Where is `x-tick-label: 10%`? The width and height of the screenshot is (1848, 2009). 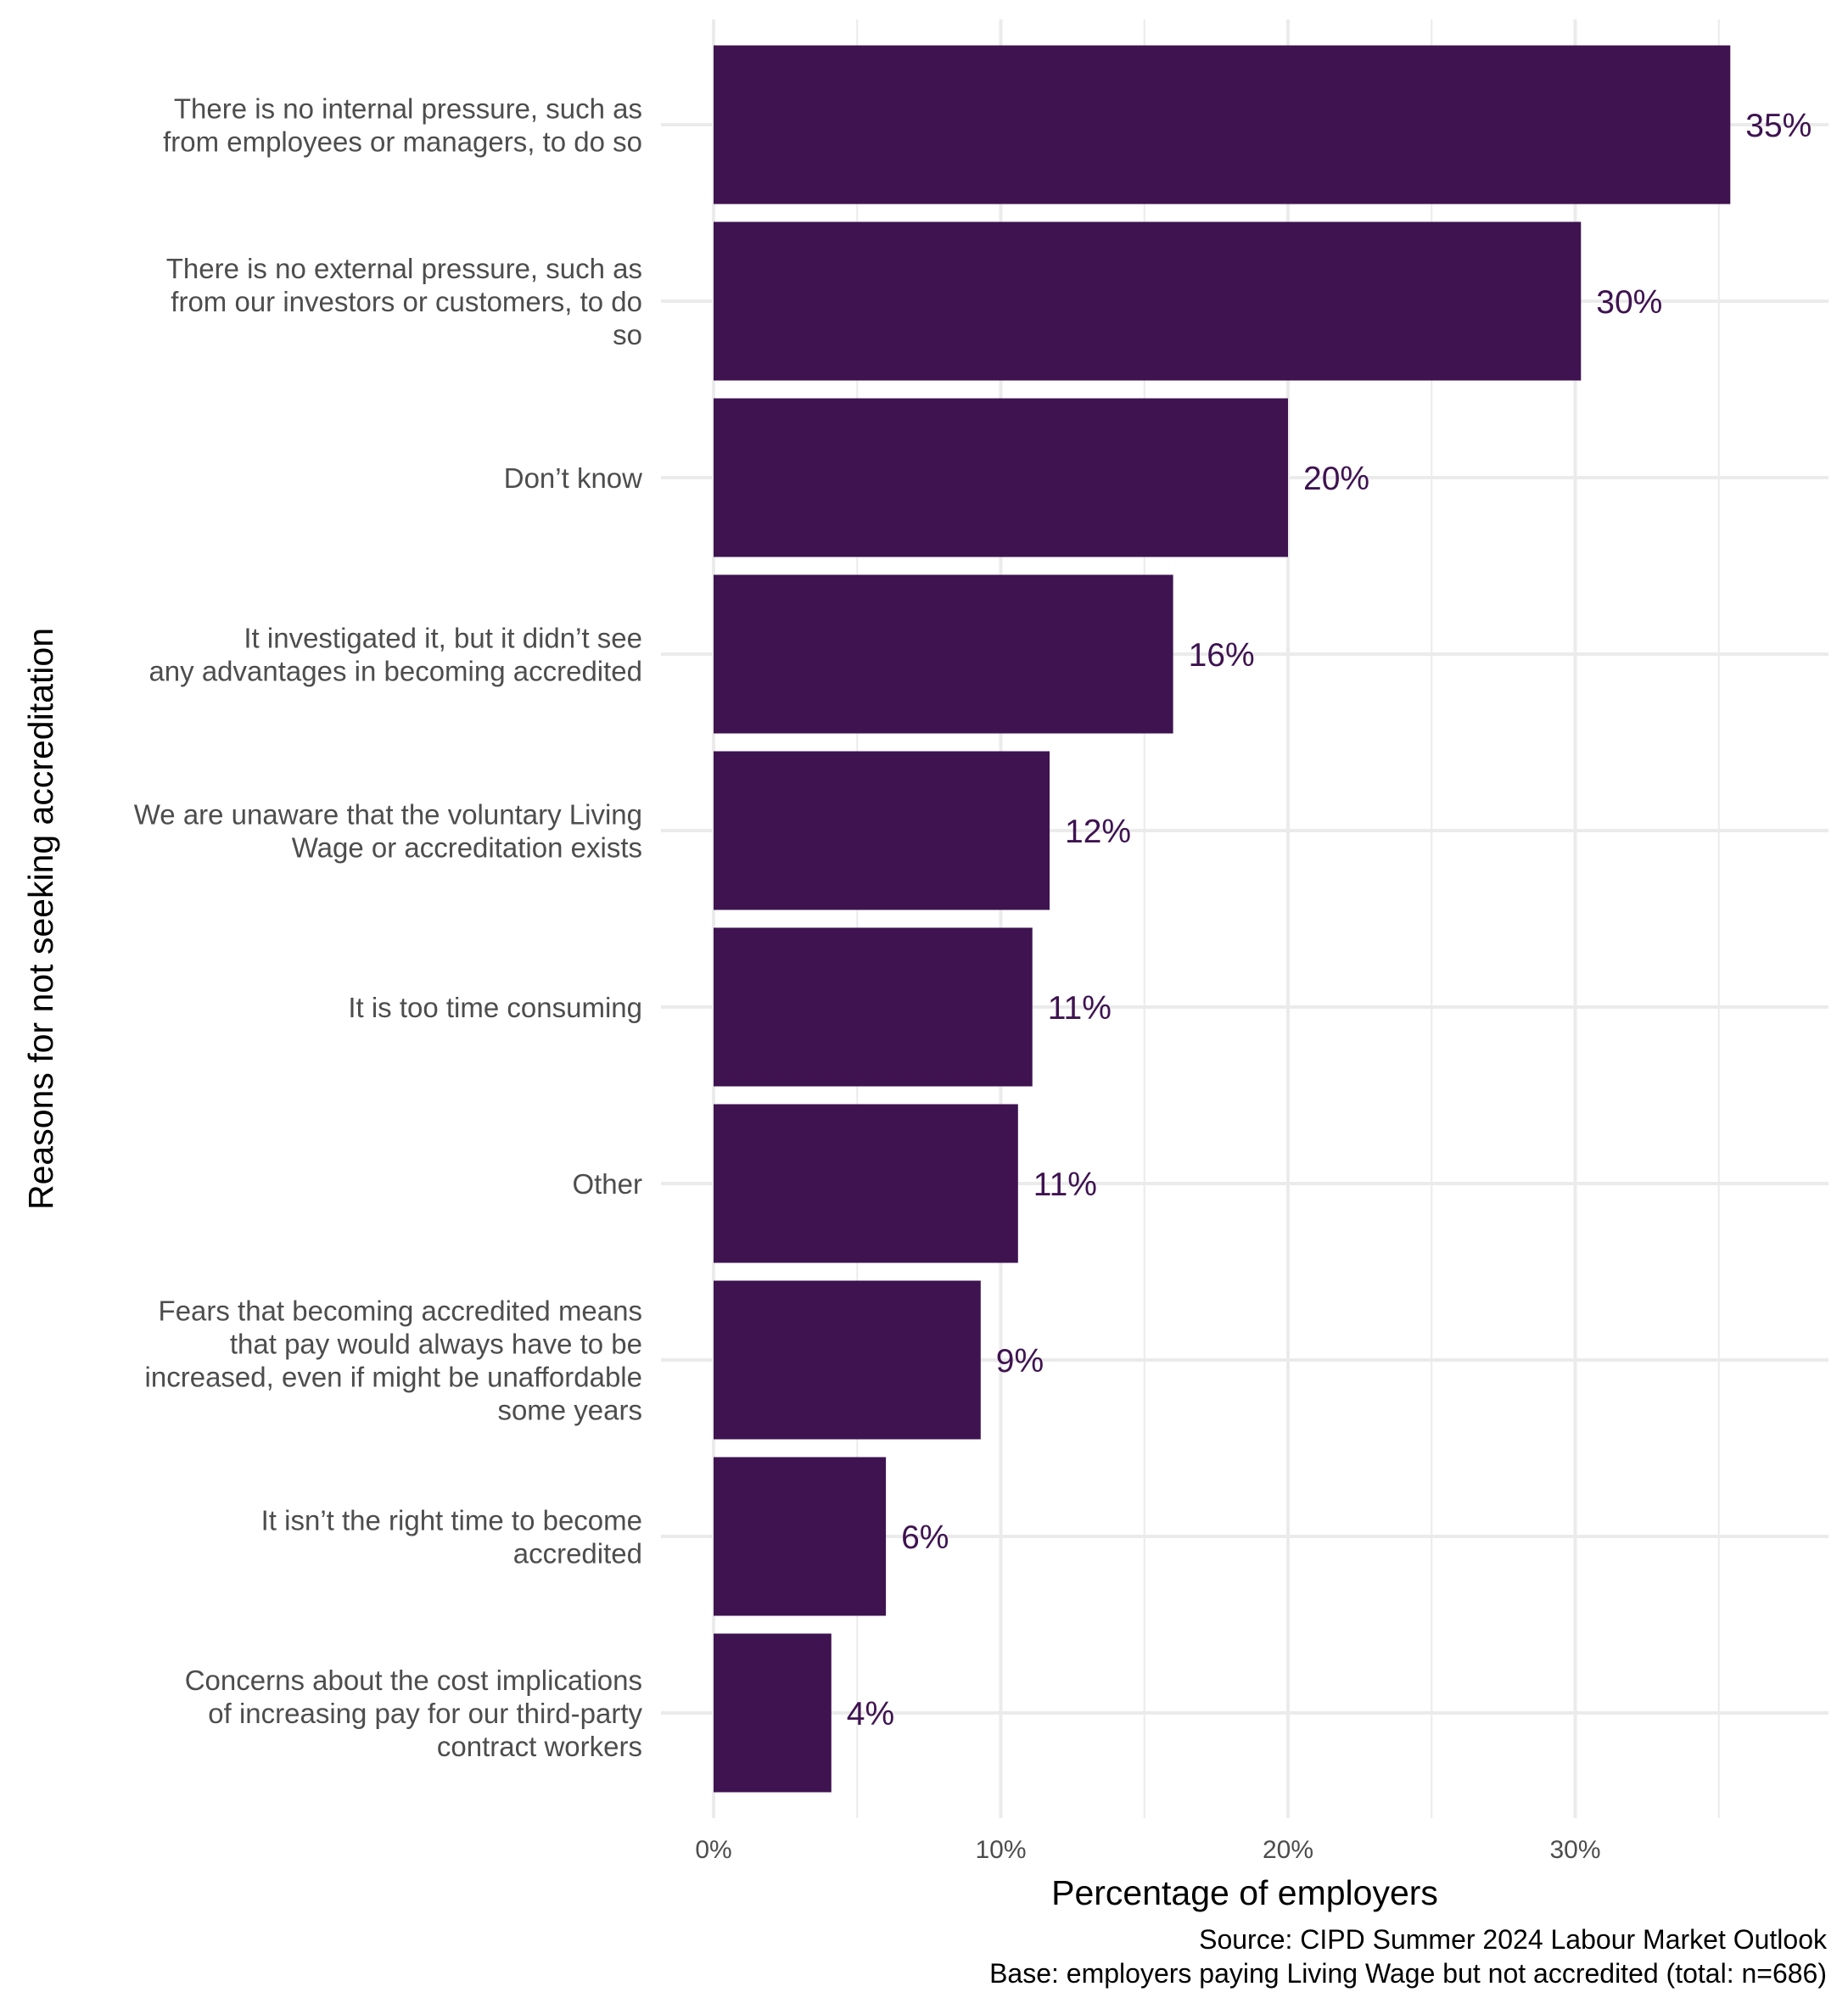
x-tick-label: 10% is located at coordinates (1000, 1850).